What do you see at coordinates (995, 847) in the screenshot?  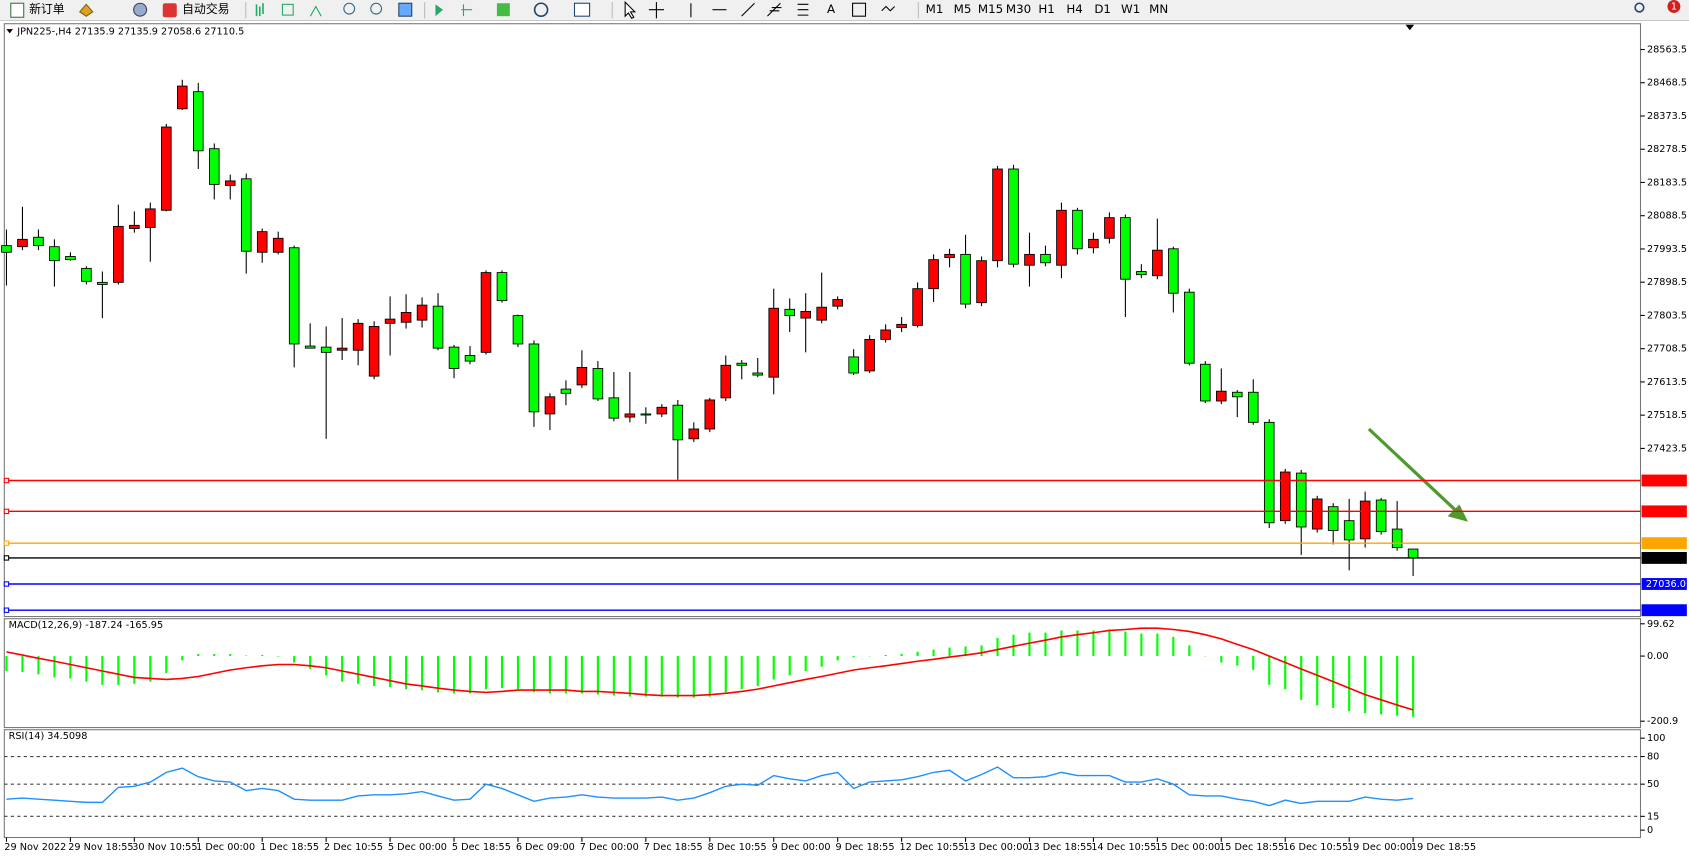 I see `x-tick-label: 13 Dec 00:00` at bounding box center [995, 847].